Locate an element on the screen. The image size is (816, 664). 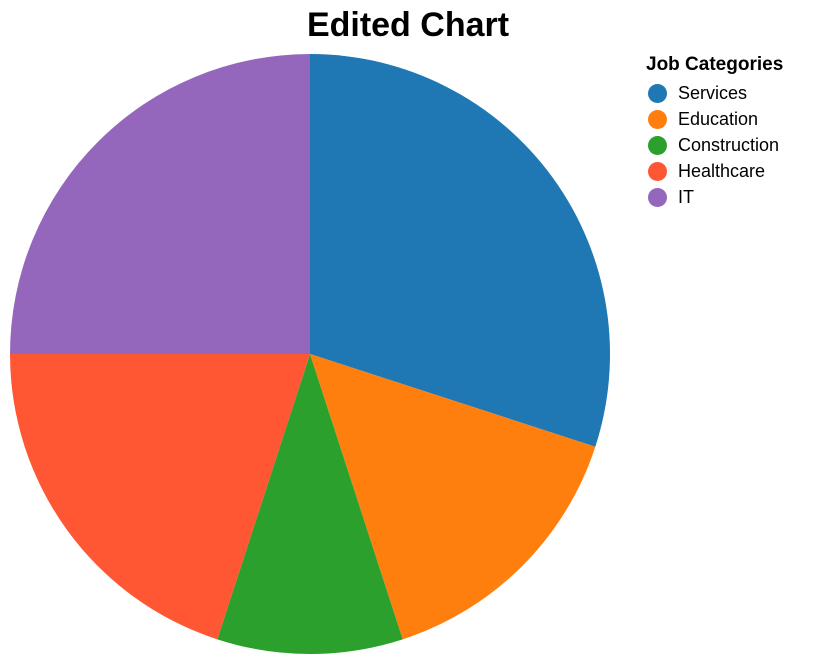
legend-item-construction: Construction is located at coordinates (714, 145).